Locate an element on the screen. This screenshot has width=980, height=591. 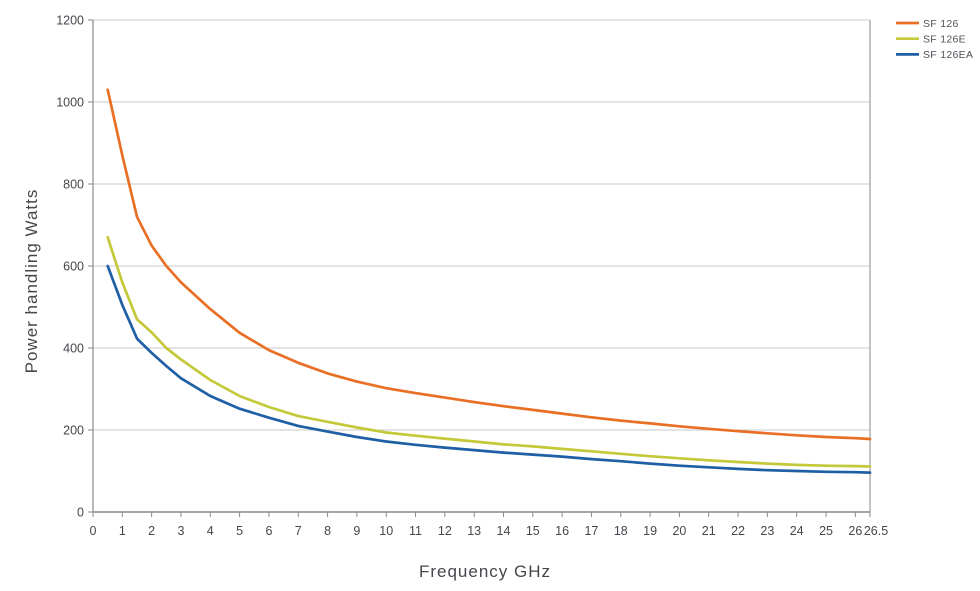
x-tick-label-22: 22 is located at coordinates (738, 531).